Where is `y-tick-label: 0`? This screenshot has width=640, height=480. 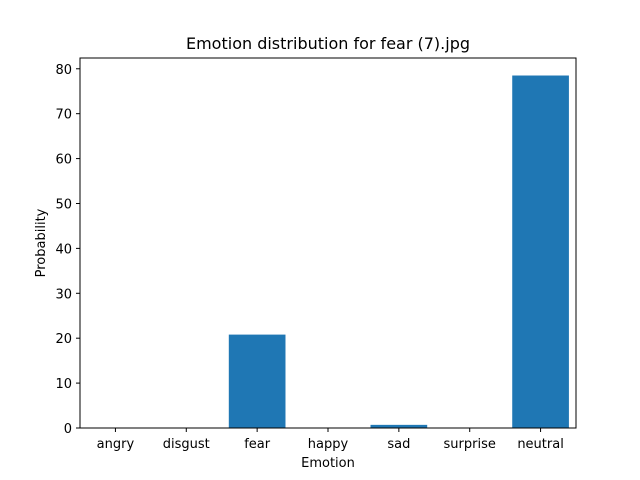
y-tick-label: 0 is located at coordinates (68, 429).